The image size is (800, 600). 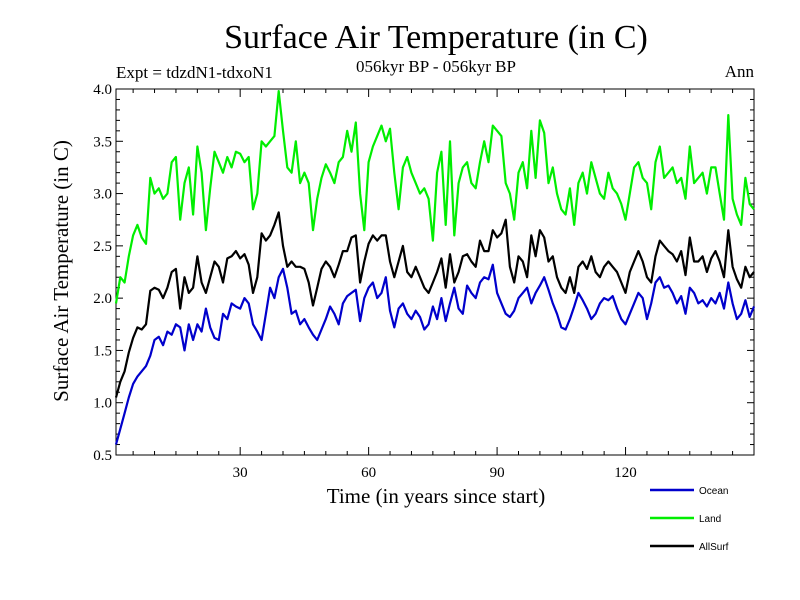 What do you see at coordinates (740, 71) in the screenshot?
I see `season-label: Ann` at bounding box center [740, 71].